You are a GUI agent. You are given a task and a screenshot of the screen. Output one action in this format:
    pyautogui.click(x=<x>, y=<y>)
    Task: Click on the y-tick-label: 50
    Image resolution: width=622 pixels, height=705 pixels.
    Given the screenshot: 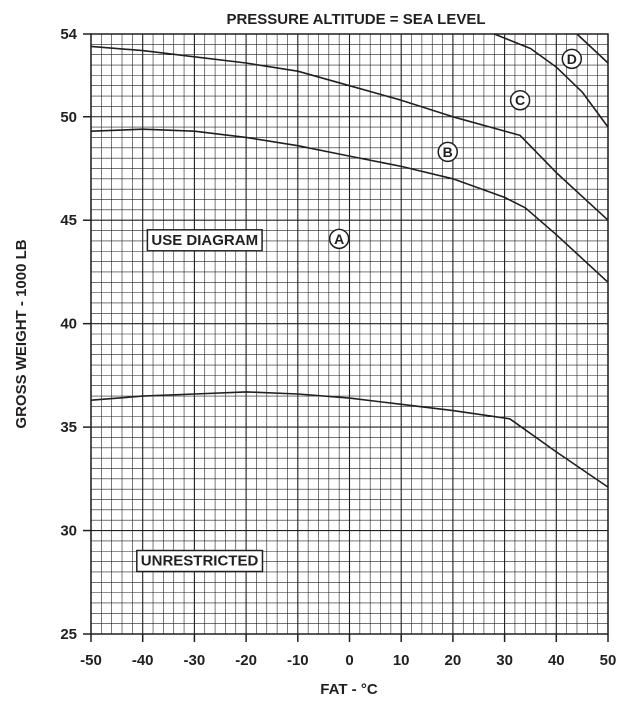 What is the action you would take?
    pyautogui.click(x=68, y=117)
    